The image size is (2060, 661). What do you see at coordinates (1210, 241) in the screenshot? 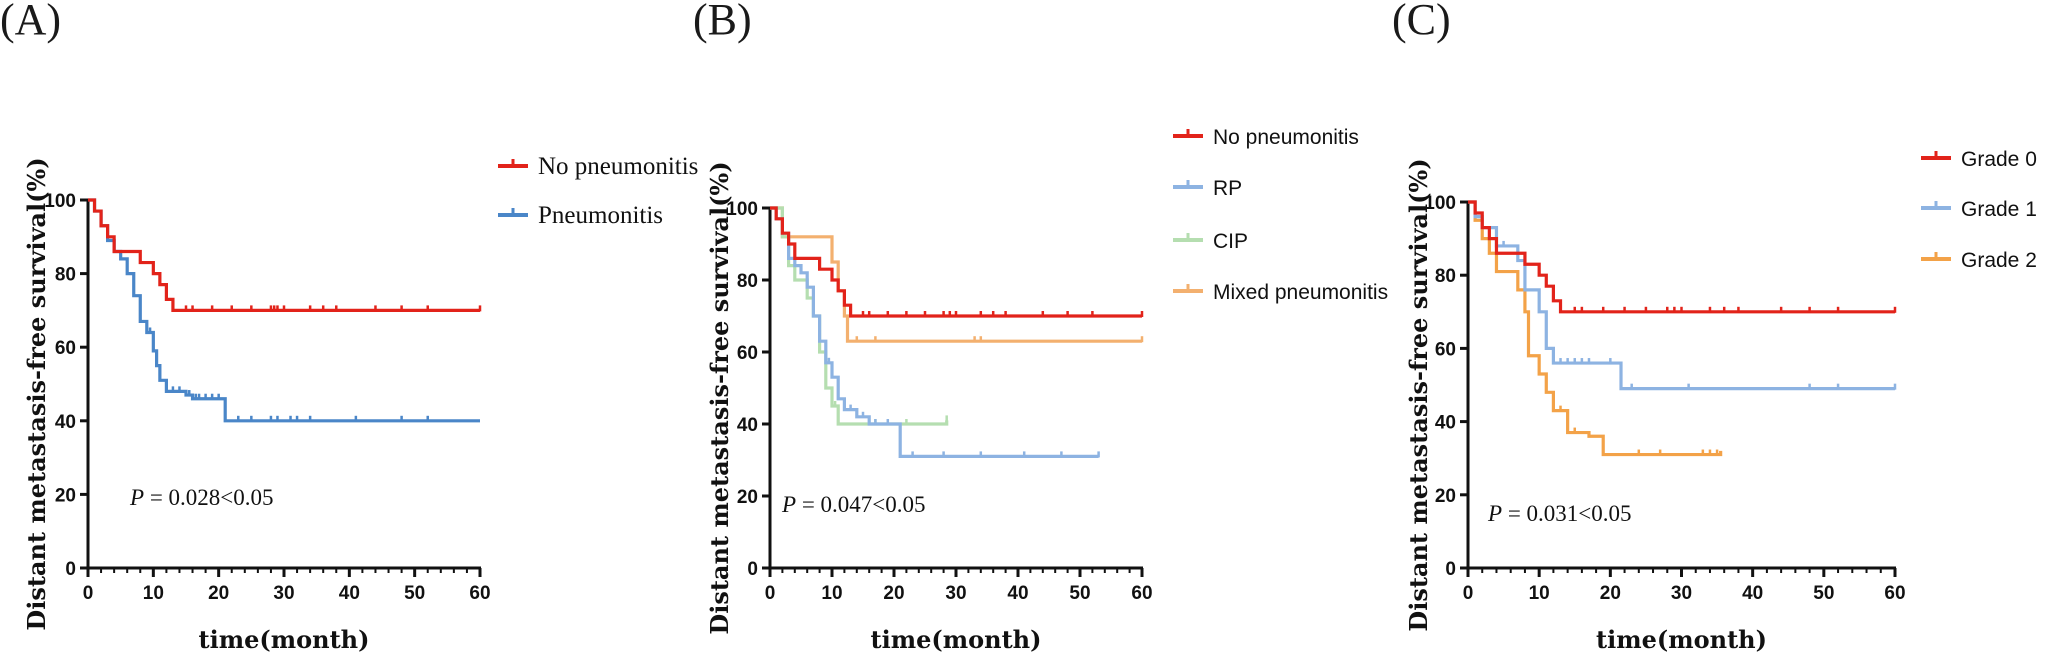
I see `legend-entry: CIP` at bounding box center [1210, 241].